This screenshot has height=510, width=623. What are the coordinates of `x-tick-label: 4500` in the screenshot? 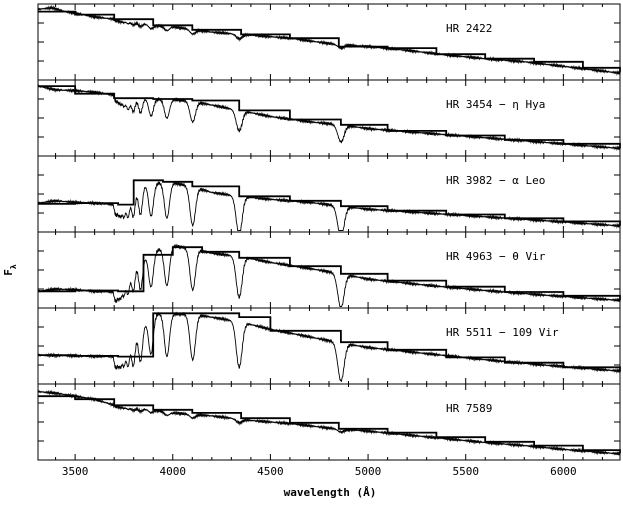 It's located at (270, 471).